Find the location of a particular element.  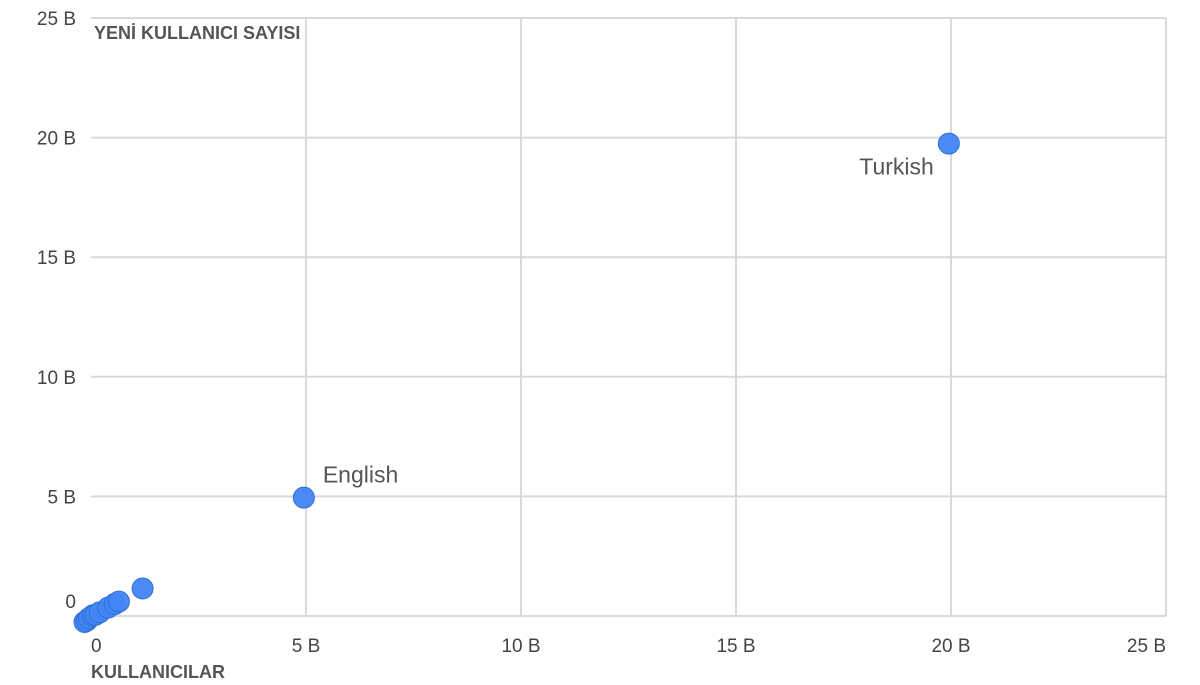

x-tick-label: 0 is located at coordinates (96, 646).